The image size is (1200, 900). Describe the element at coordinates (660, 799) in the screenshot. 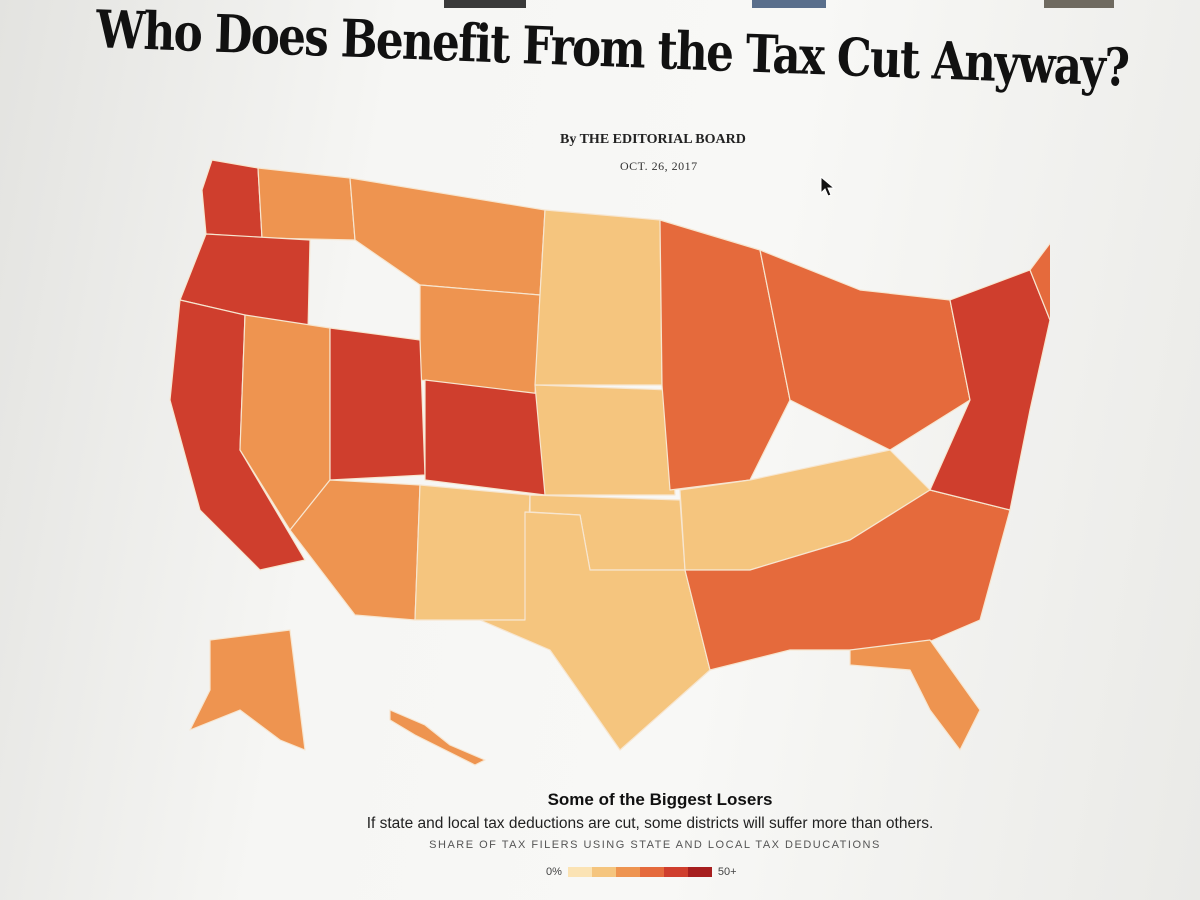

I see `map-subtitle: Some of the Biggest Losers` at that location.